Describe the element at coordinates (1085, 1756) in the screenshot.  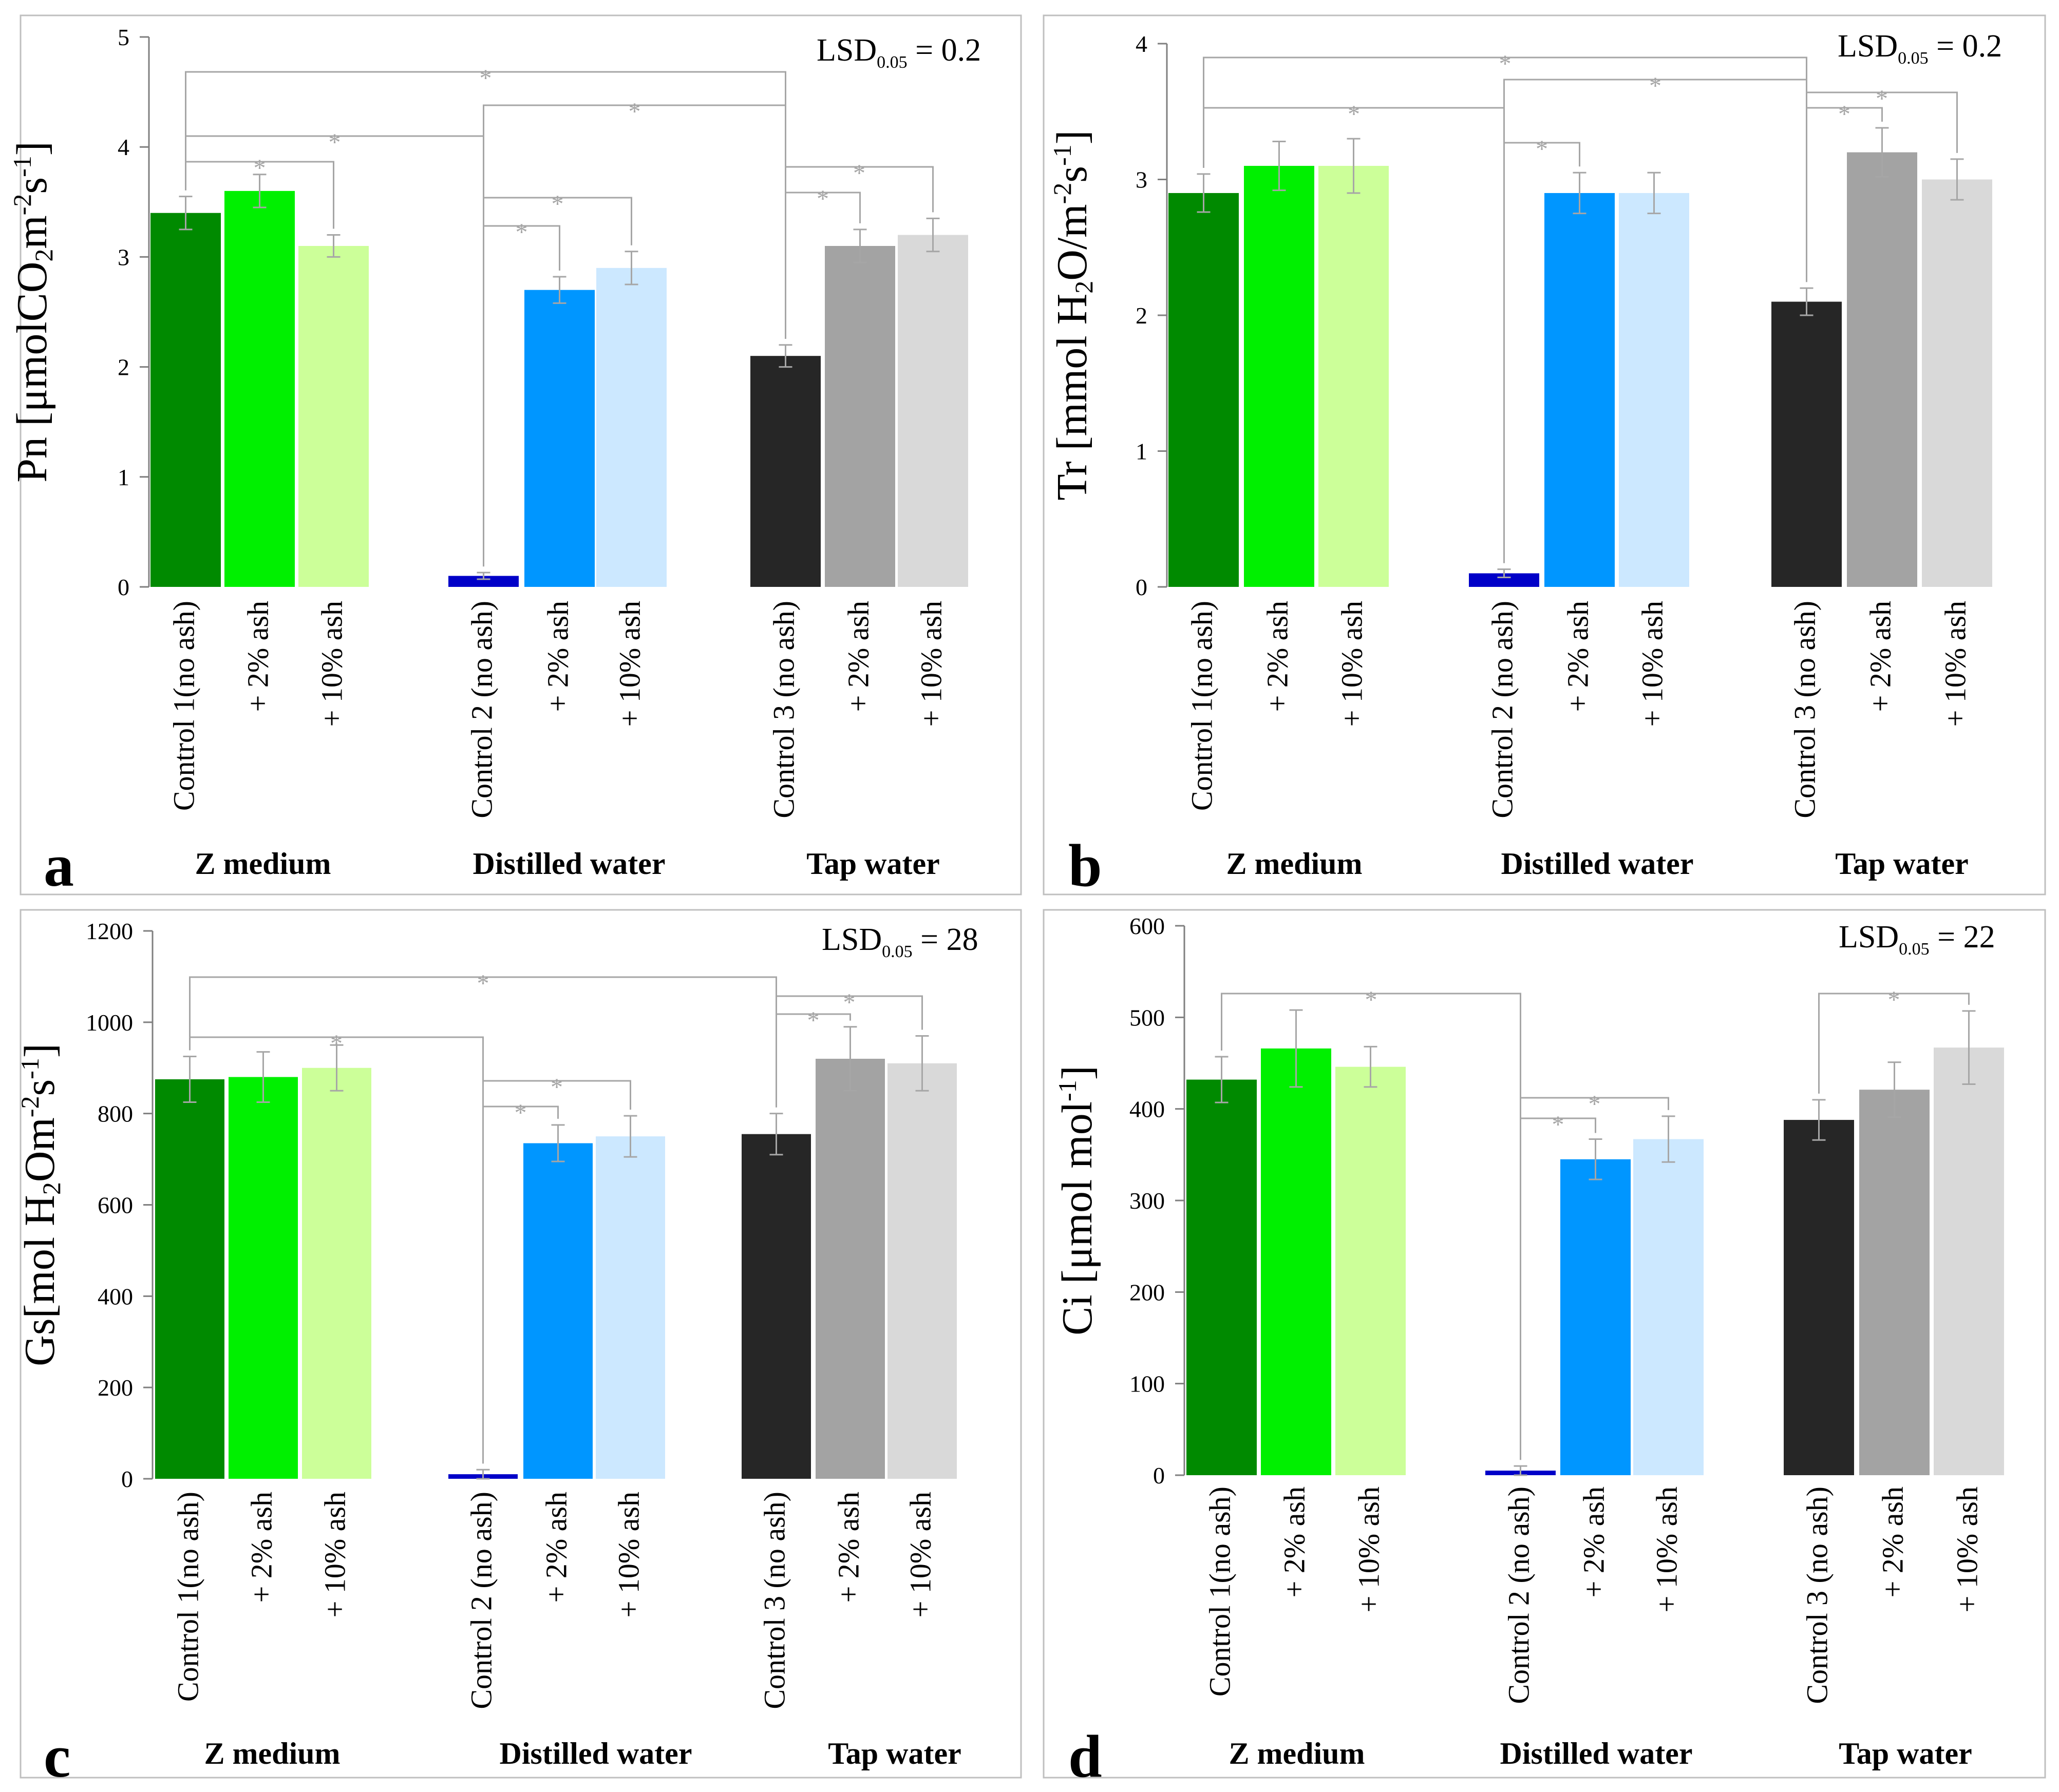
I see `panel-label: d` at that location.